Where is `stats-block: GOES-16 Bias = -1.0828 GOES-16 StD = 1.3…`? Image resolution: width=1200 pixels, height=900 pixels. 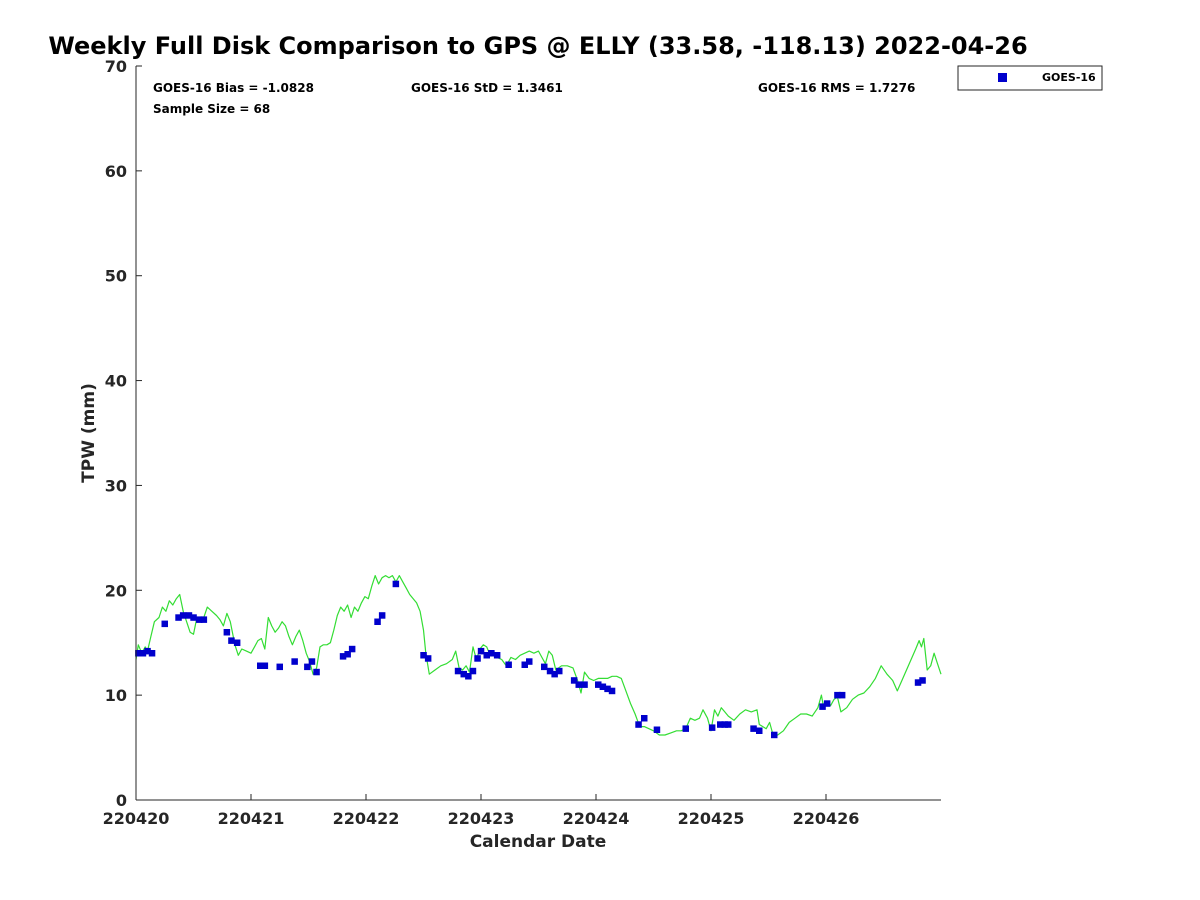 stats-block: GOES-16 Bias = -1.0828 GOES-16 StD = 1.3… is located at coordinates (534, 98).